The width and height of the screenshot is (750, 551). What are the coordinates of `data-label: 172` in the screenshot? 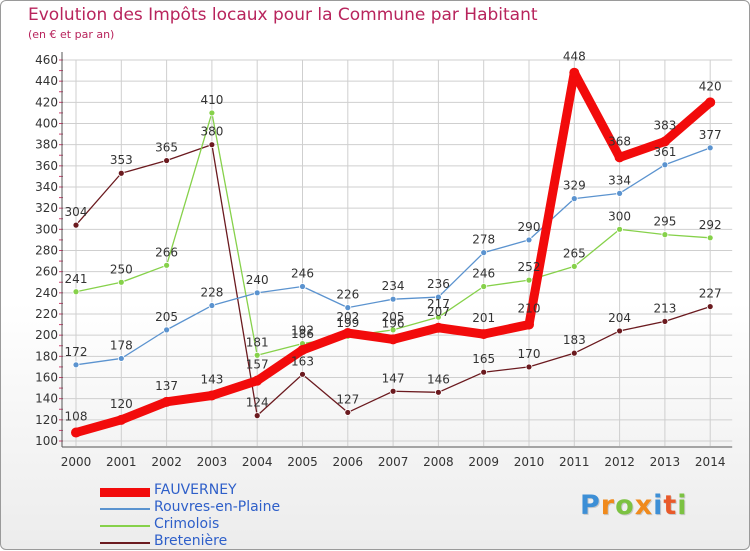 It's located at (76, 352).